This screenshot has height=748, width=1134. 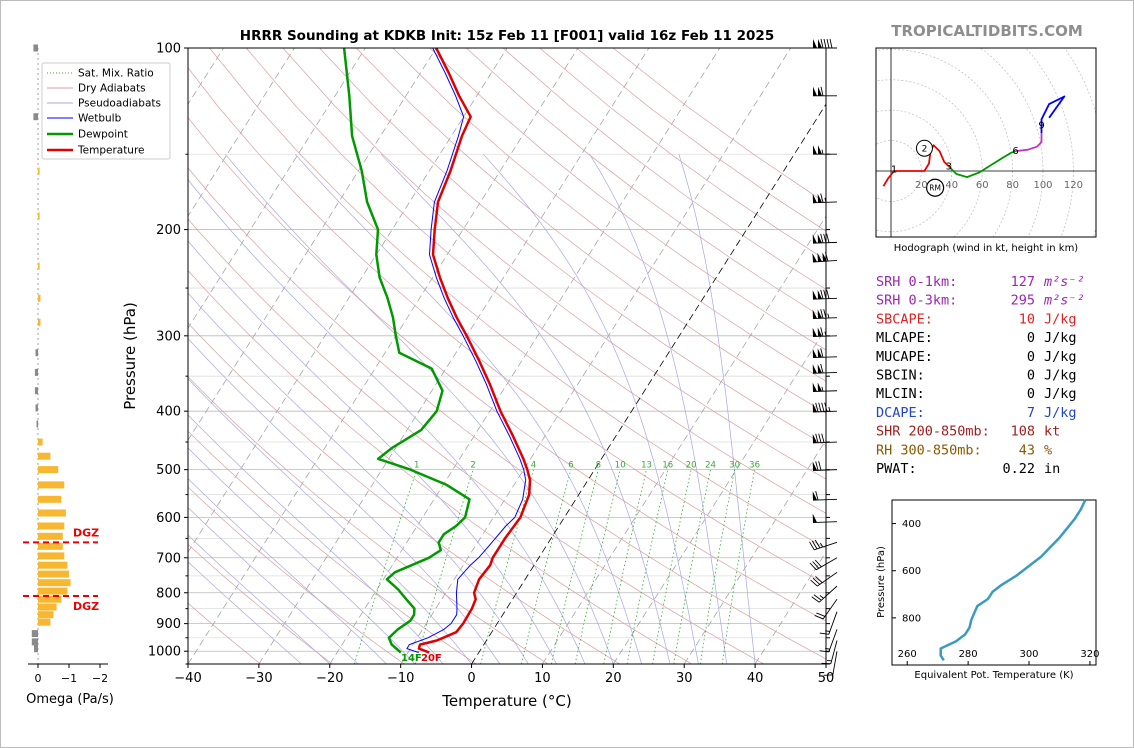 I want to click on theta-e-x-tick-label: 260, so click(x=907, y=654).